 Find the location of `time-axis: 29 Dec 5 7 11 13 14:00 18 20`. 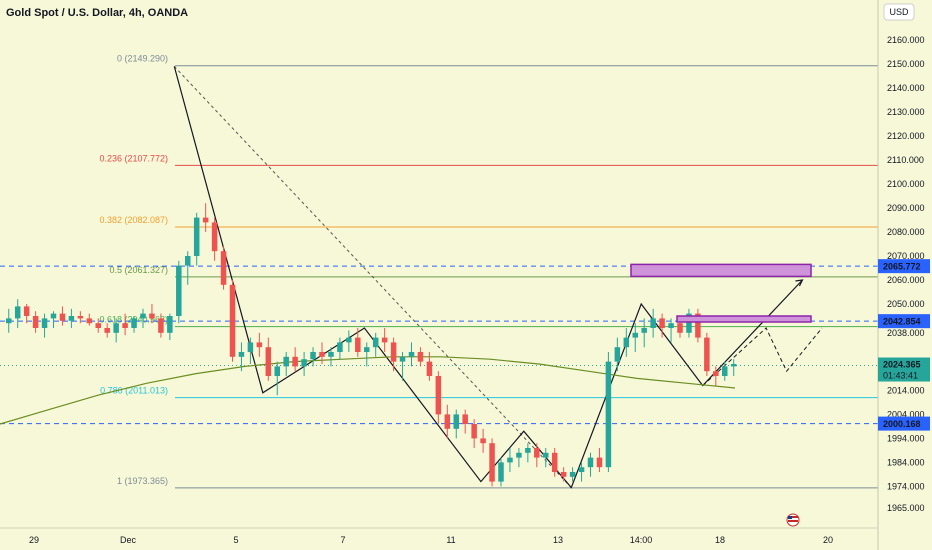

time-axis: 29 Dec 5 7 11 13 14:00 18 20 is located at coordinates (439, 529).